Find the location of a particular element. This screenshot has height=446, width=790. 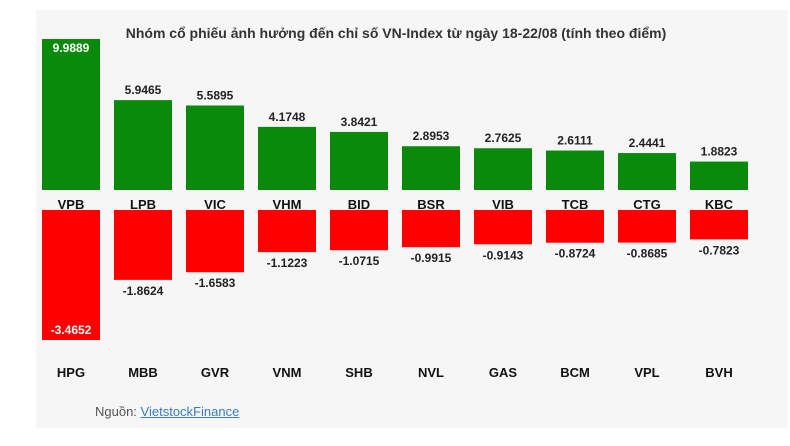

value-label-vpl: -0.8685 is located at coordinates (647, 254).